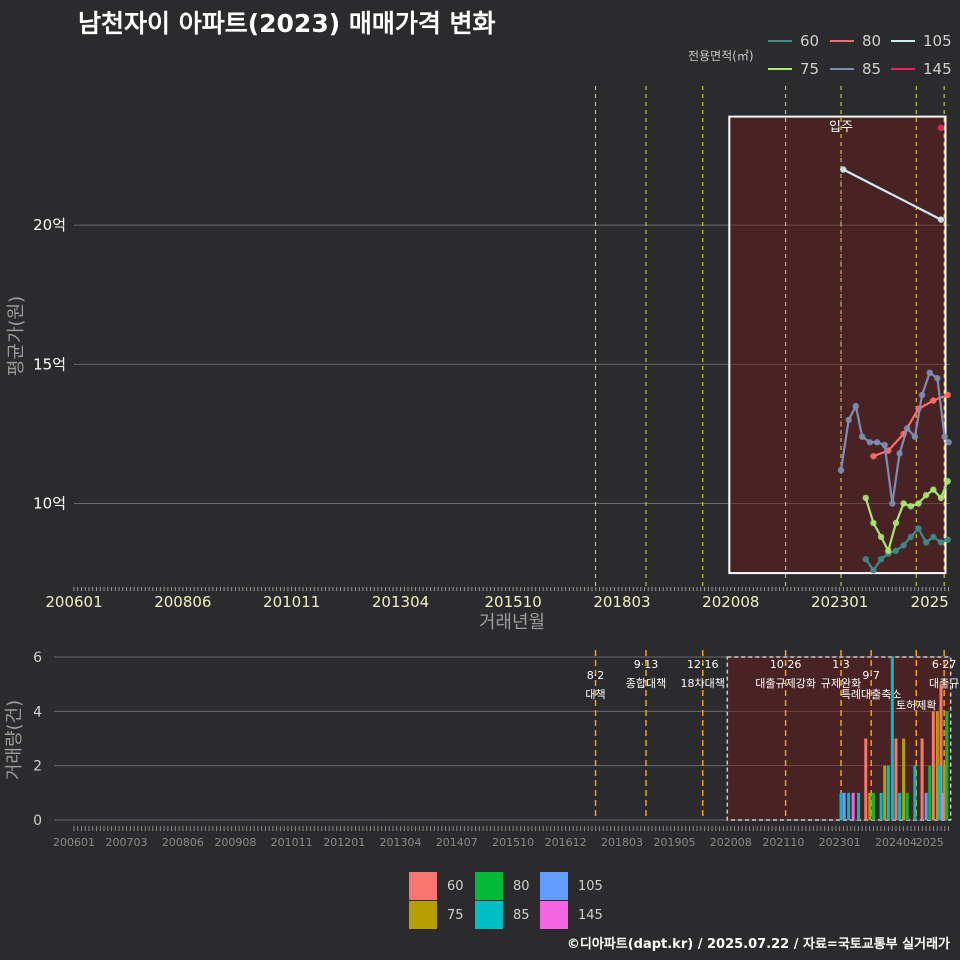 The height and width of the screenshot is (960, 960). Describe the element at coordinates (595, 694) in the screenshot. I see `policy-name-label: 대책` at that location.